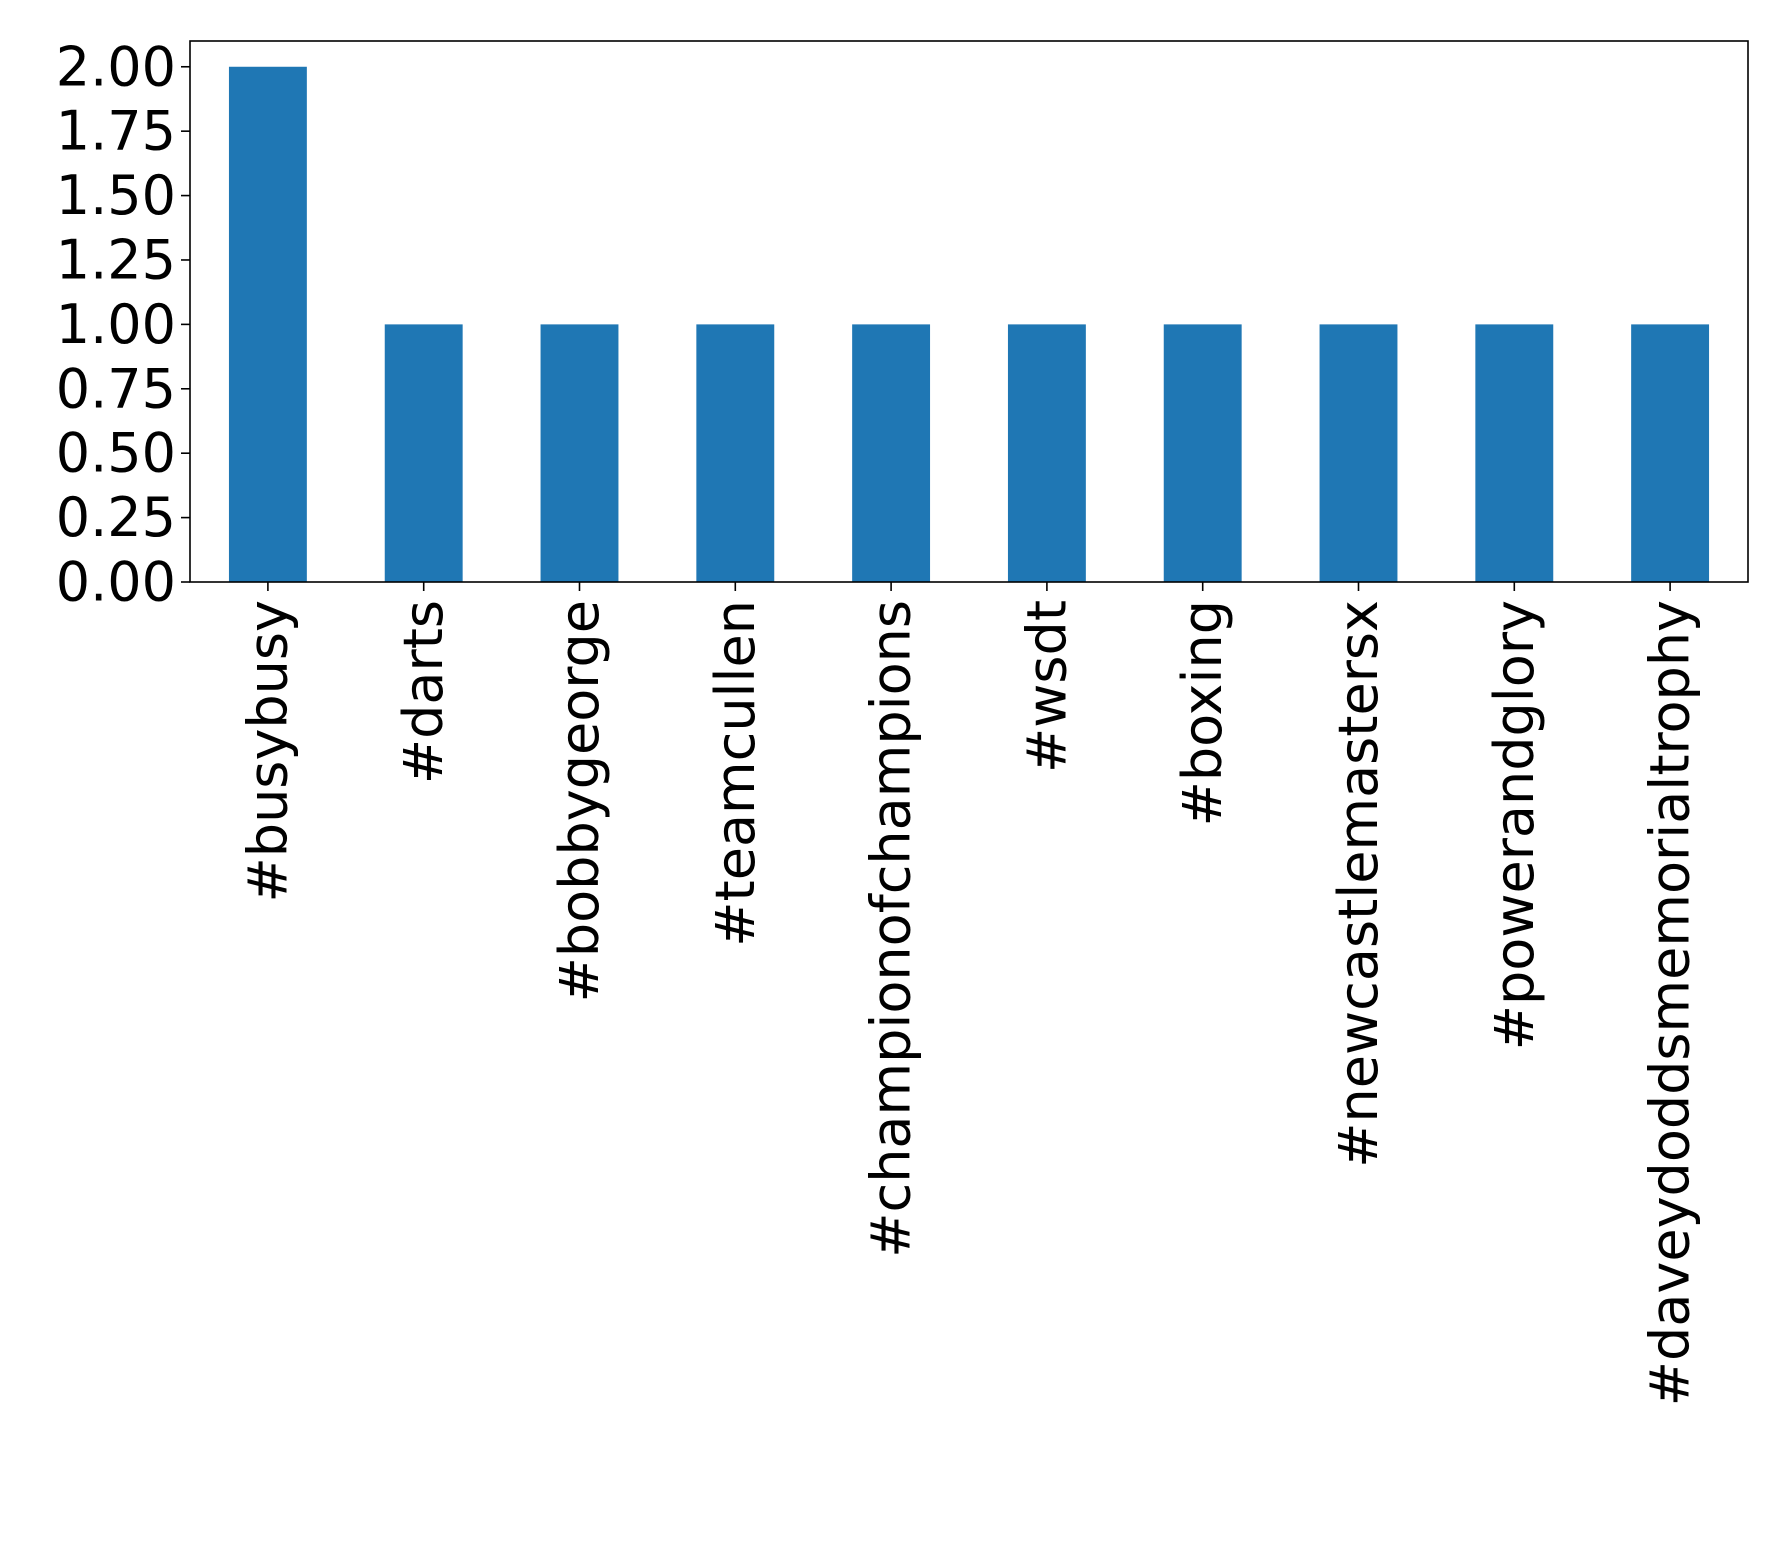  I want to click on y-tick-label: 1.25, so click(116, 259).